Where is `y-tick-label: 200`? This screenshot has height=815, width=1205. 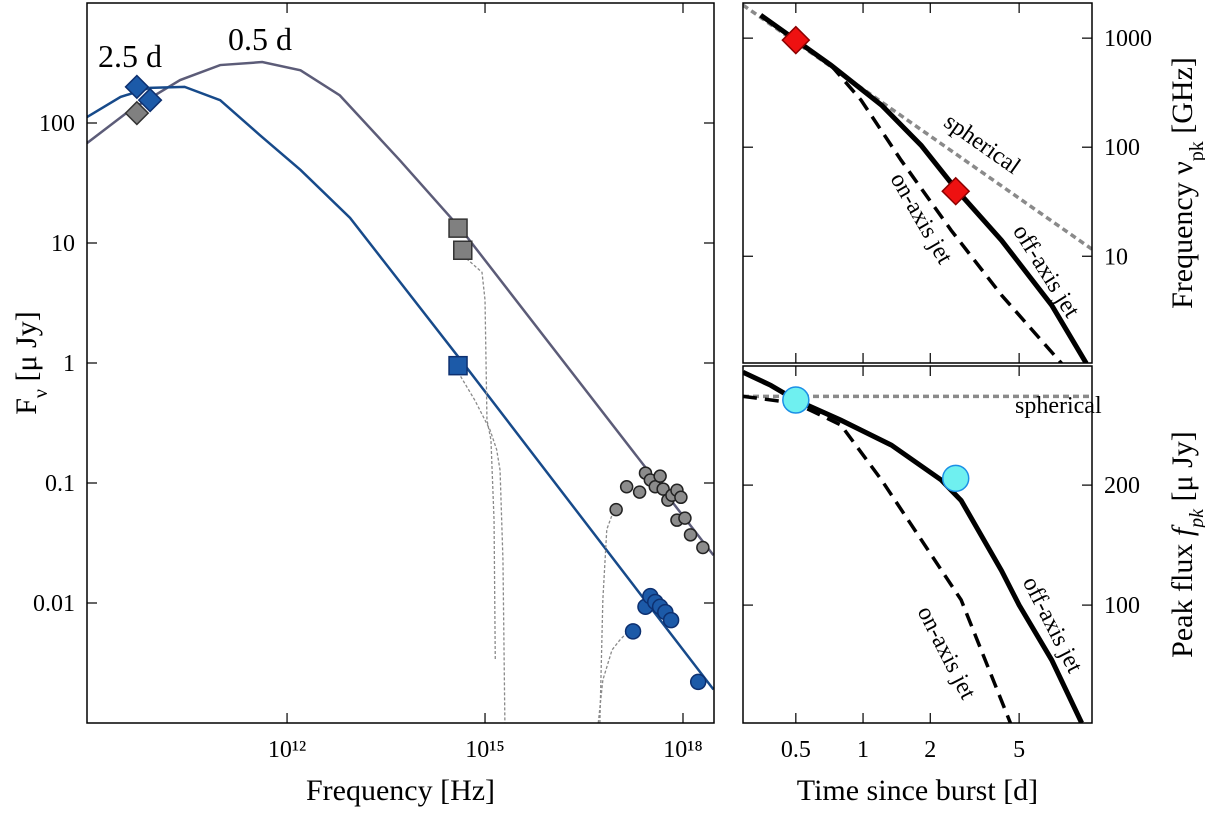 y-tick-label: 200 is located at coordinates (1122, 486).